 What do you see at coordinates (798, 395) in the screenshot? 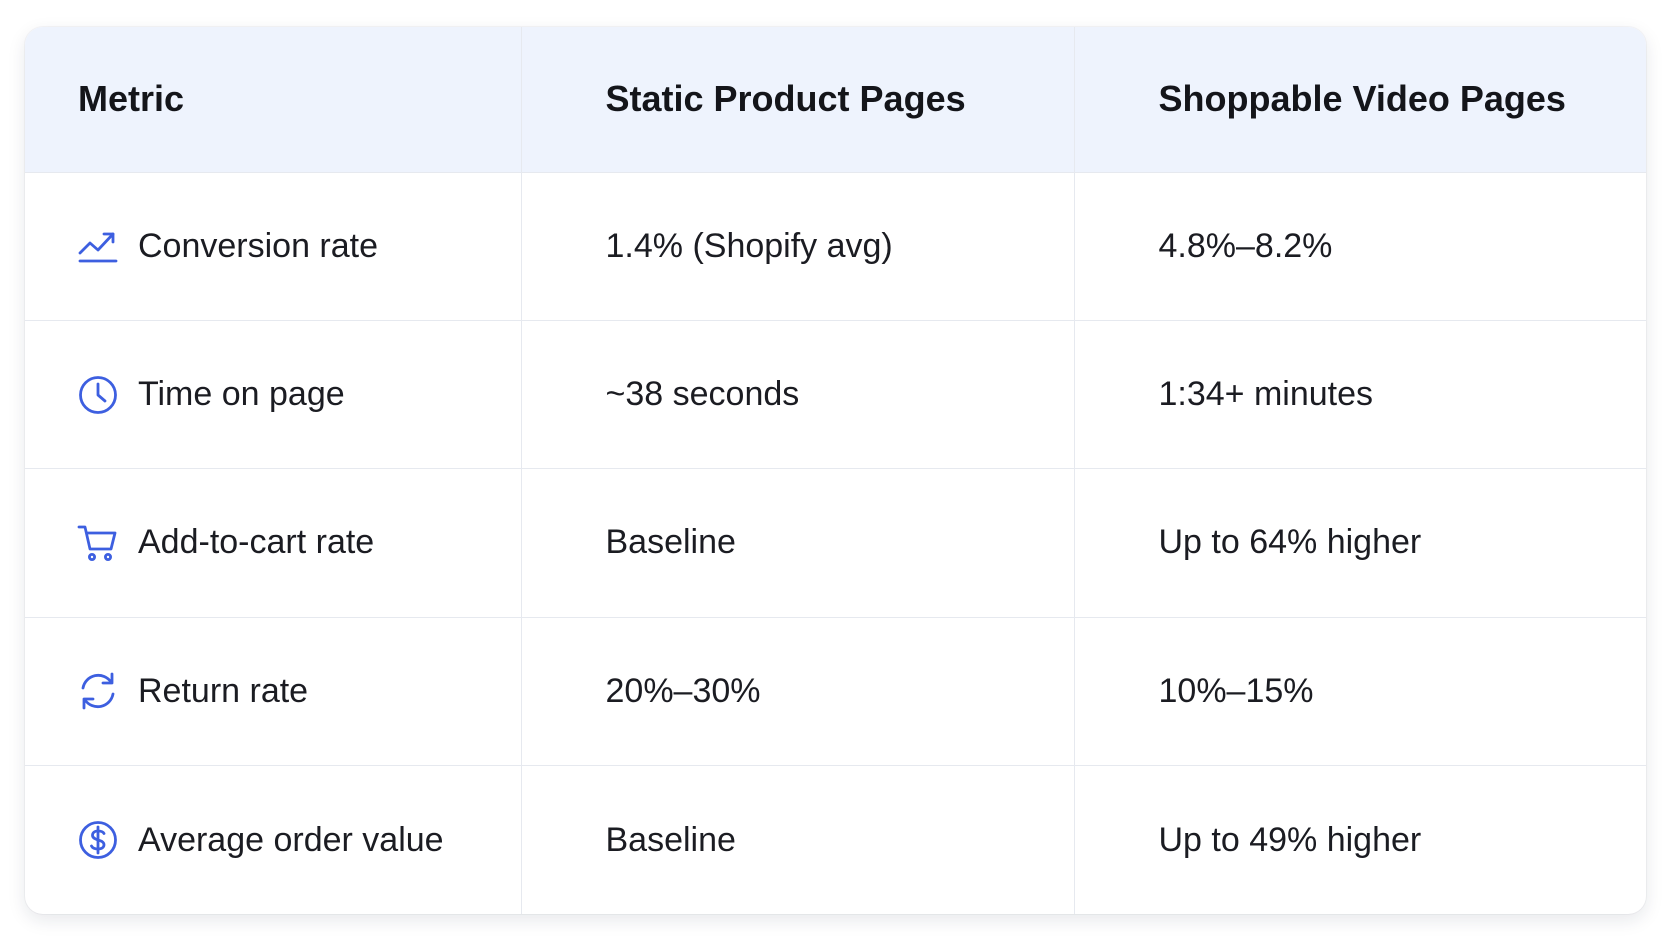
I see `static-value: ~38 seconds` at bounding box center [798, 395].